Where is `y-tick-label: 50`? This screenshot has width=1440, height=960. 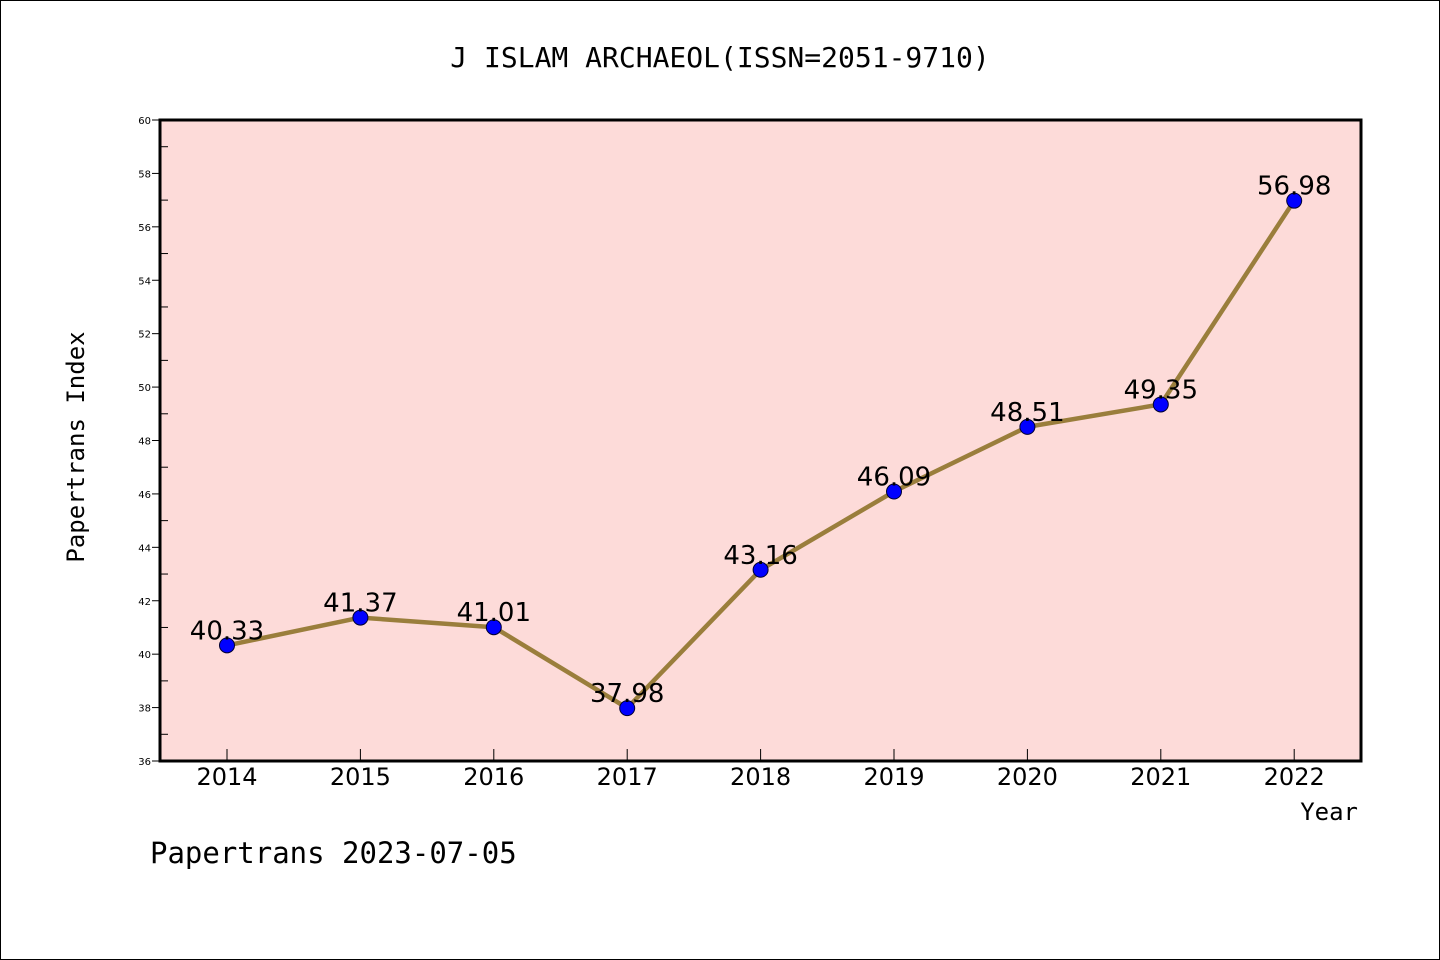
y-tick-label: 50 is located at coordinates (144, 388).